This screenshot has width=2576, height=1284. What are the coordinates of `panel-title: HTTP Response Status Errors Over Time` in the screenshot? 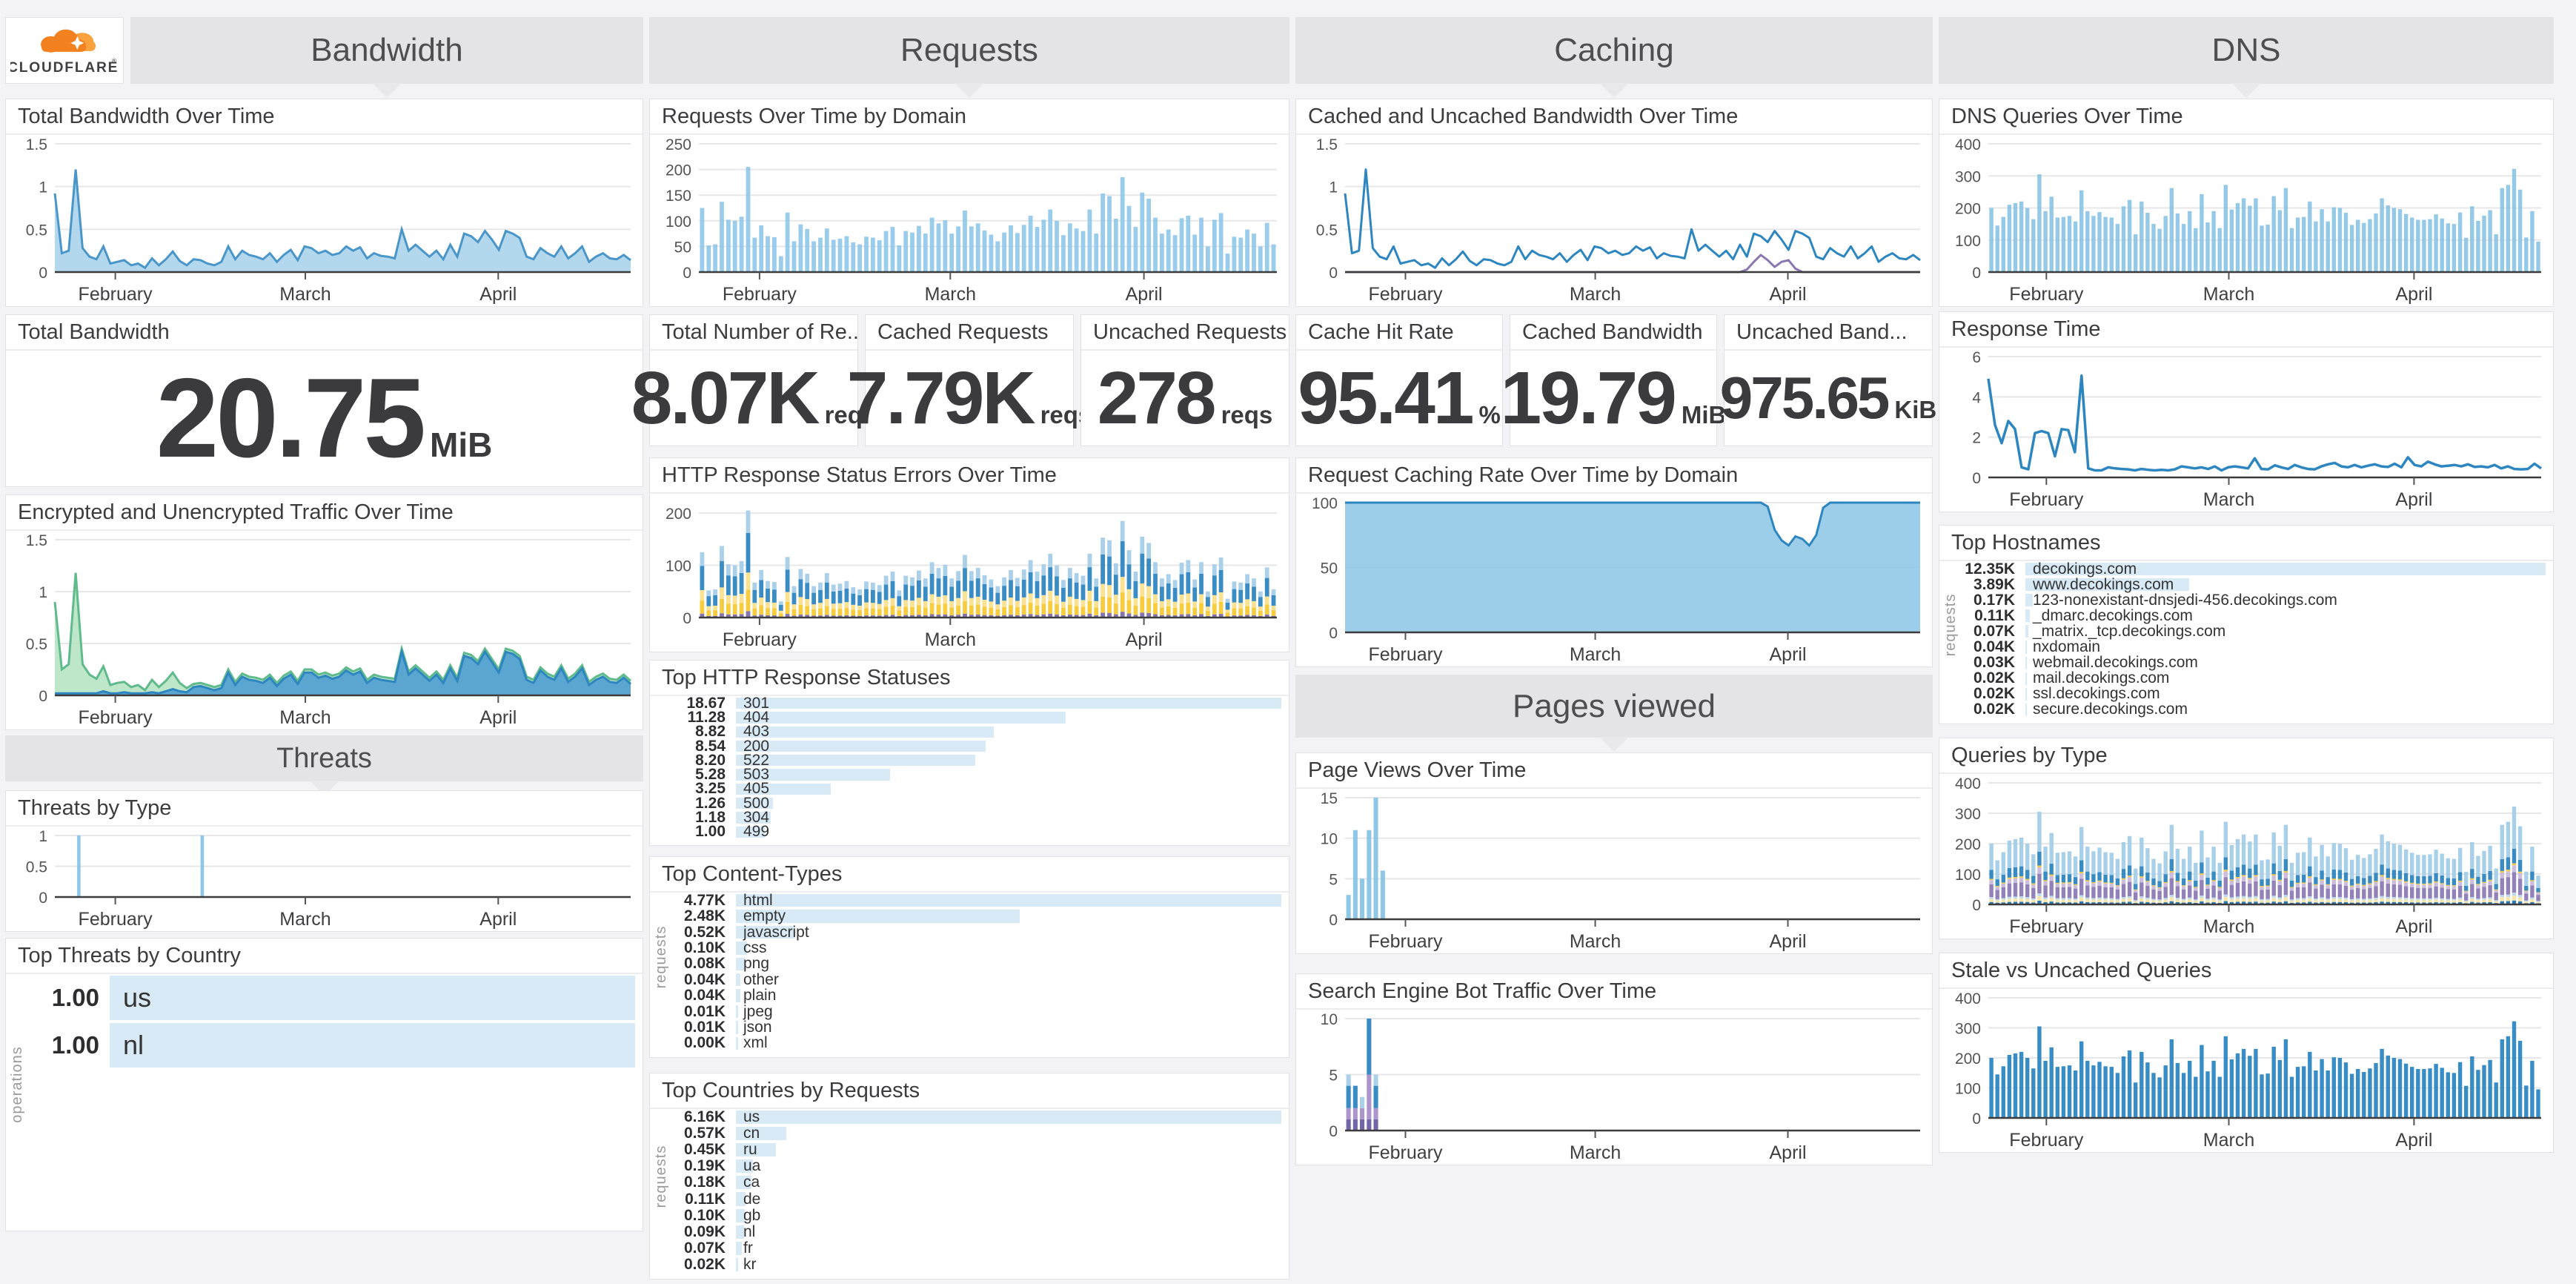 It's located at (969, 476).